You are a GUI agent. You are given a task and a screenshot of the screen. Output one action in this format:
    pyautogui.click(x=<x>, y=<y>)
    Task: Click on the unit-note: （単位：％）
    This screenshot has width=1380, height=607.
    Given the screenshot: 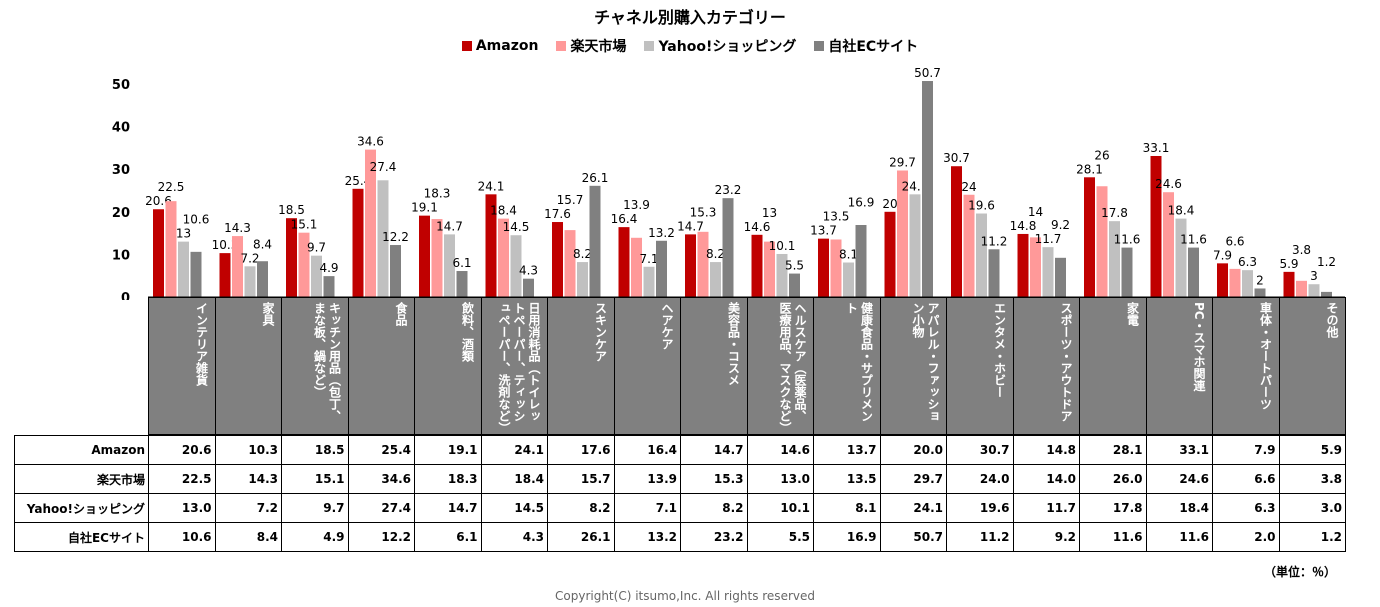 What is the action you would take?
    pyautogui.click(x=1299, y=572)
    